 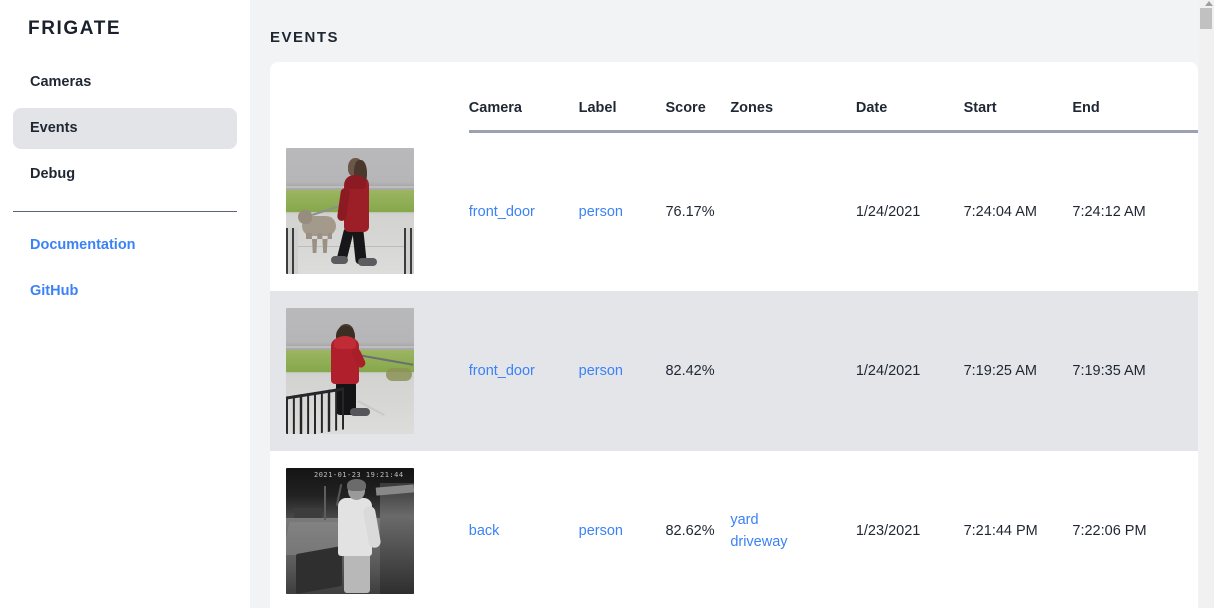 What do you see at coordinates (399, 375) in the screenshot?
I see `dog-decor` at bounding box center [399, 375].